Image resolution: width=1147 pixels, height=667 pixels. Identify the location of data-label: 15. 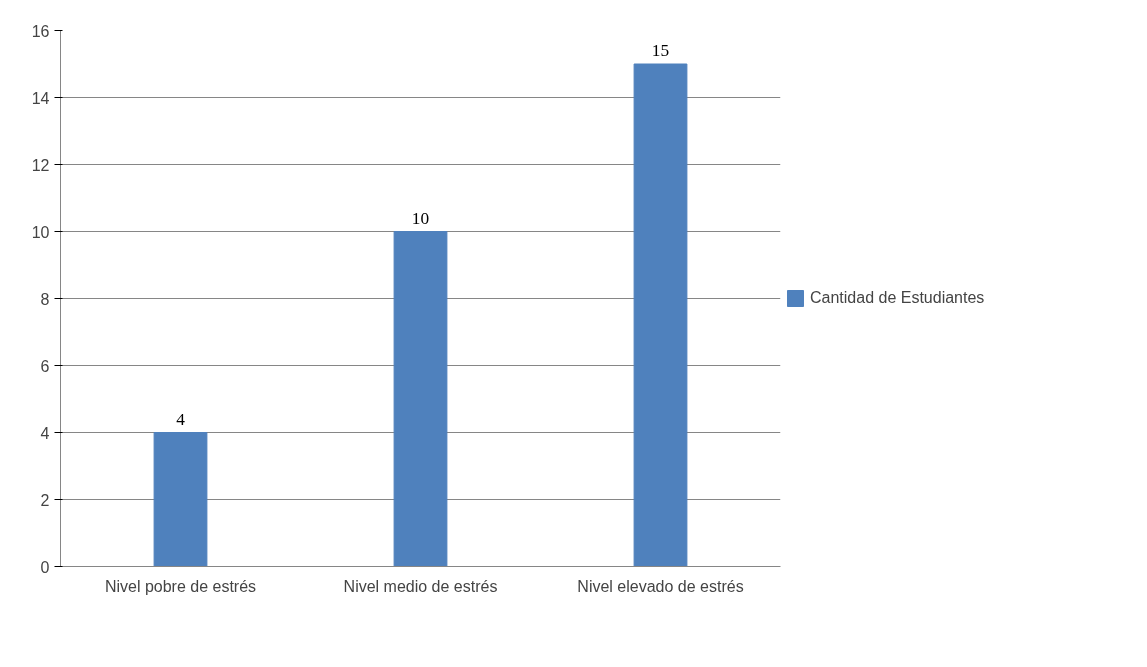
(660, 50).